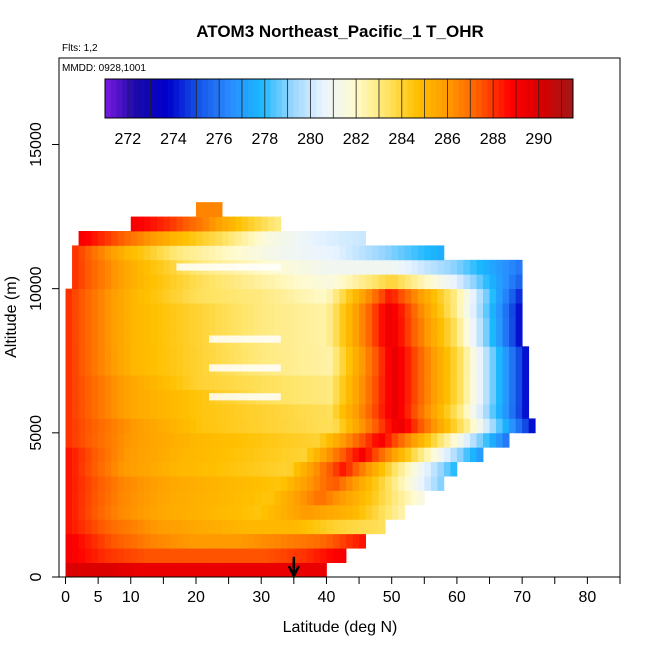  Describe the element at coordinates (196, 597) in the screenshot. I see `x-tick-label: 20` at that location.